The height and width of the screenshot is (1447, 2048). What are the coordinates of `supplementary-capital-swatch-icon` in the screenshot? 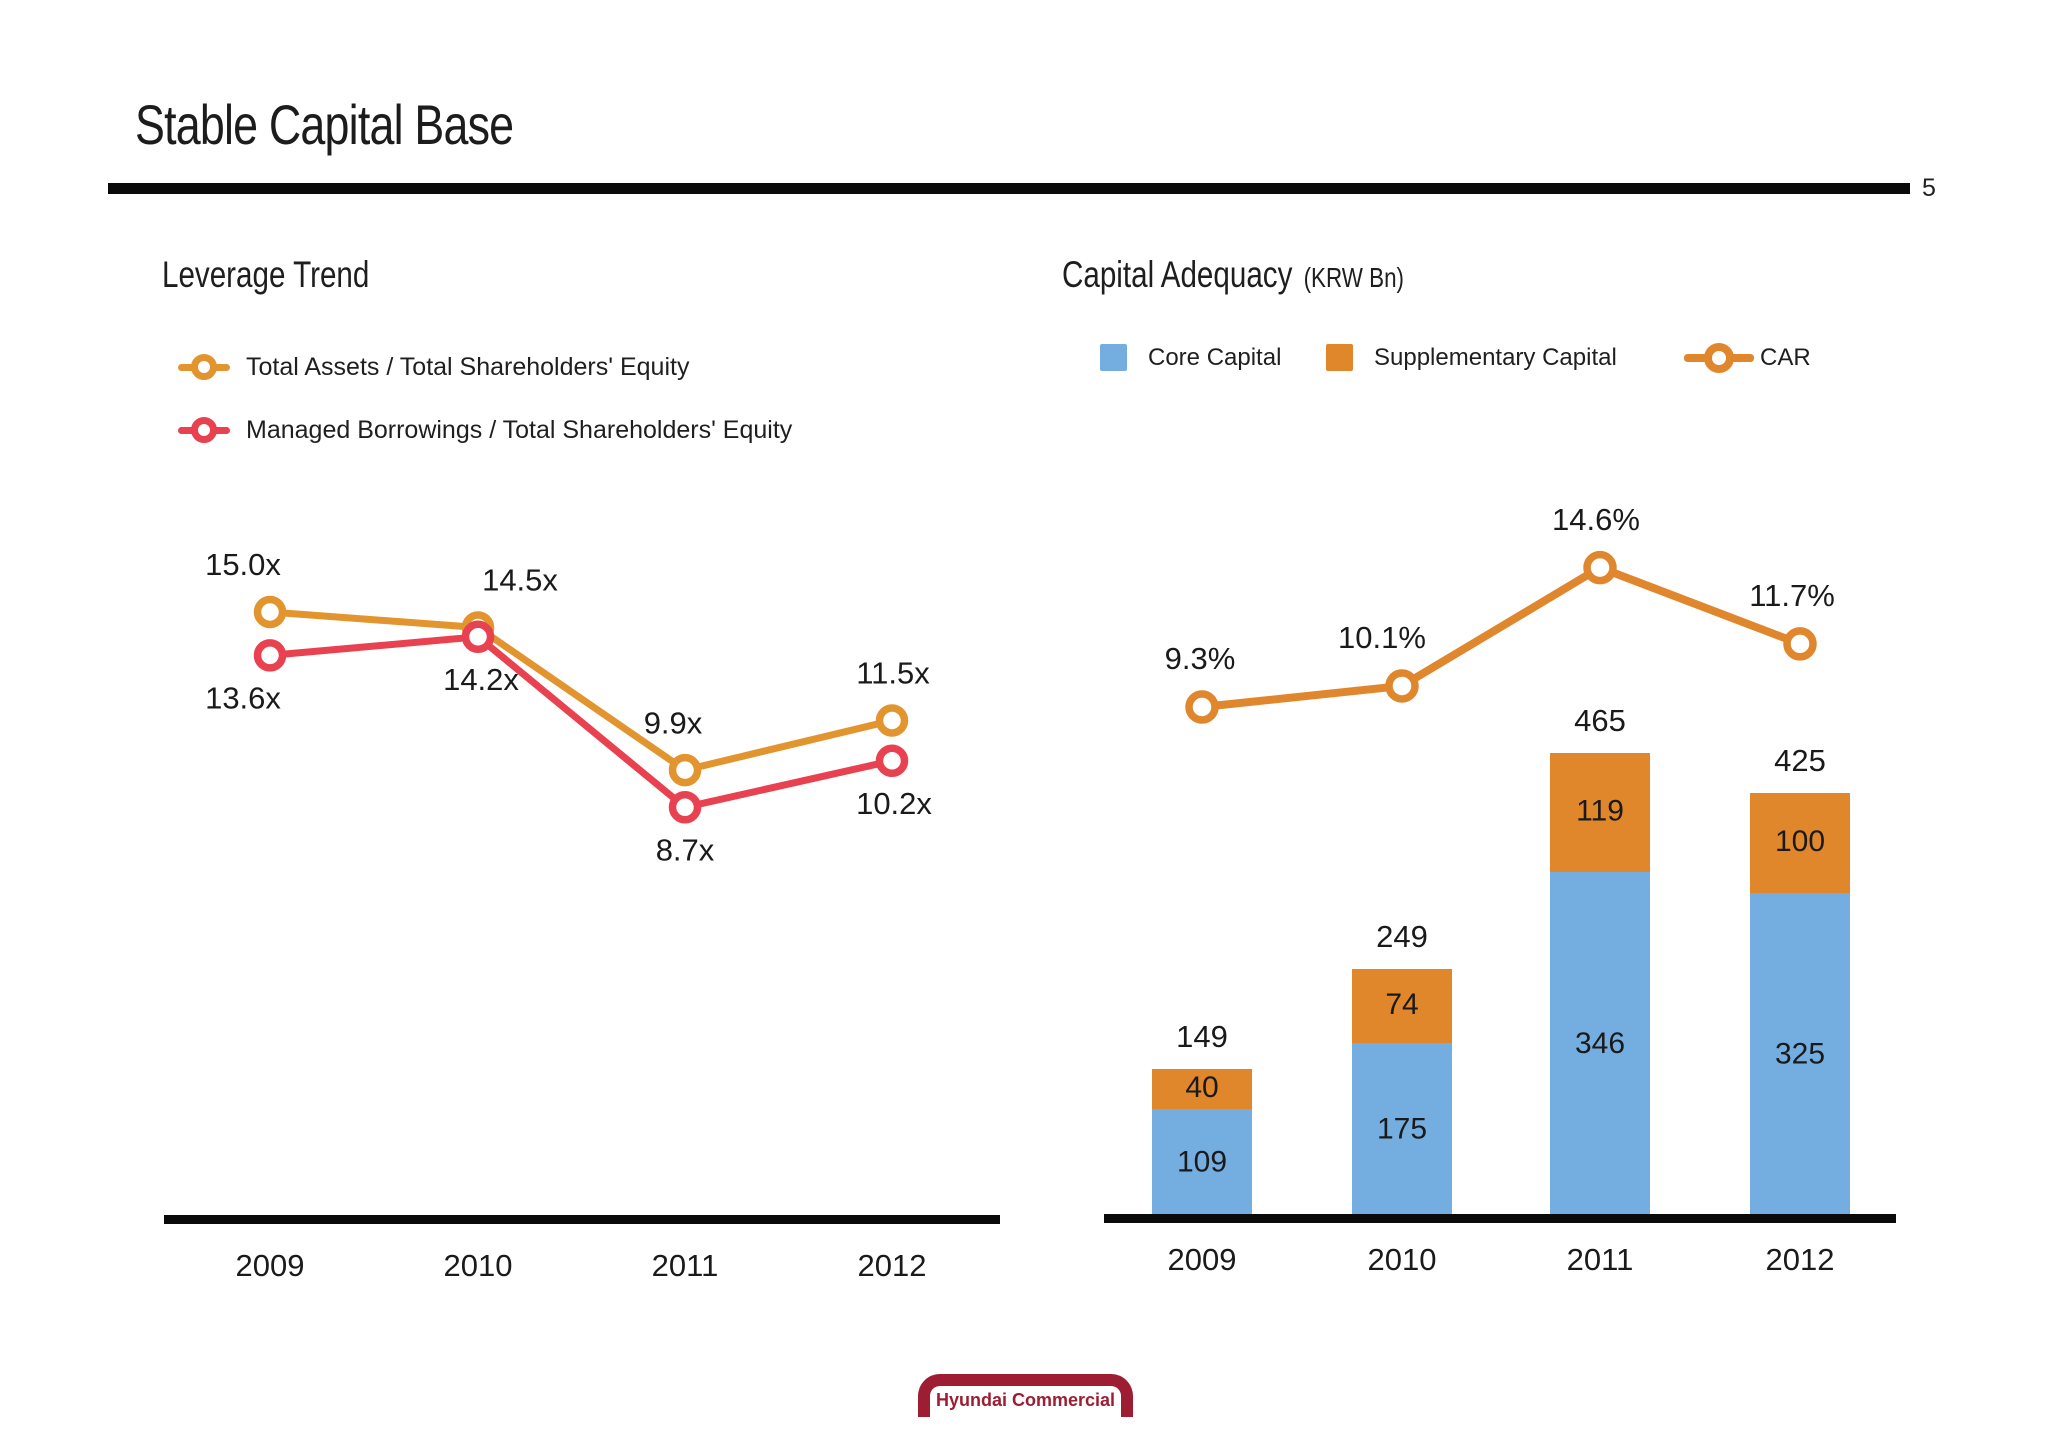 It's located at (1339, 357).